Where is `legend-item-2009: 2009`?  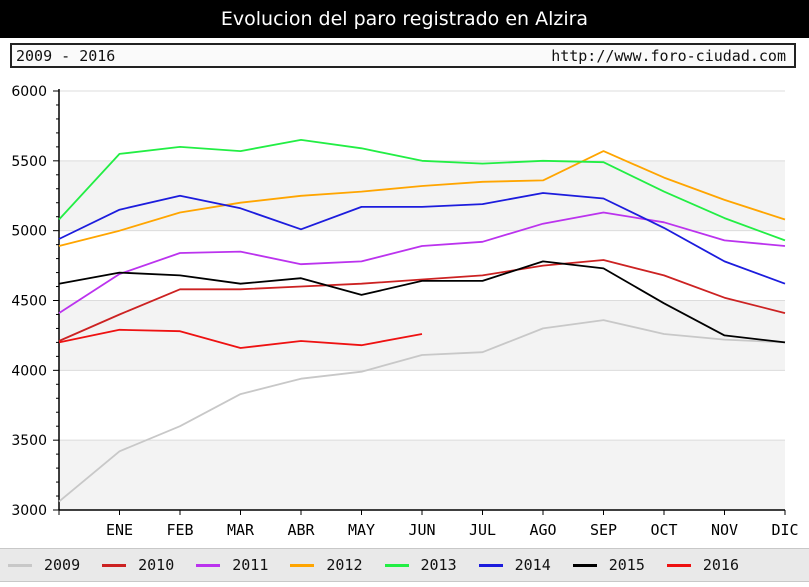
legend-item-2009: 2009 is located at coordinates (44, 565).